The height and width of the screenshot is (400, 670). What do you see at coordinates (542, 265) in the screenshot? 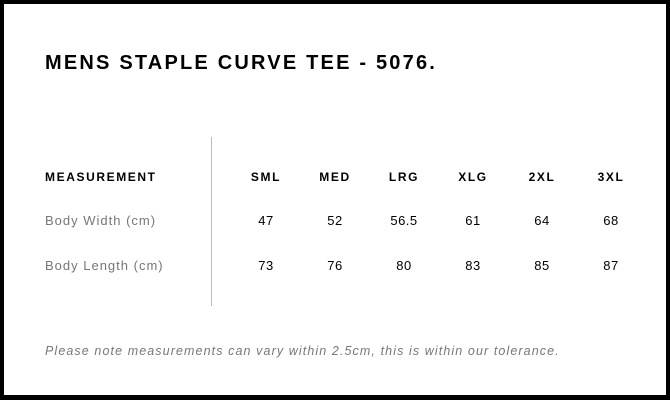
I see `table-cell: 85` at bounding box center [542, 265].